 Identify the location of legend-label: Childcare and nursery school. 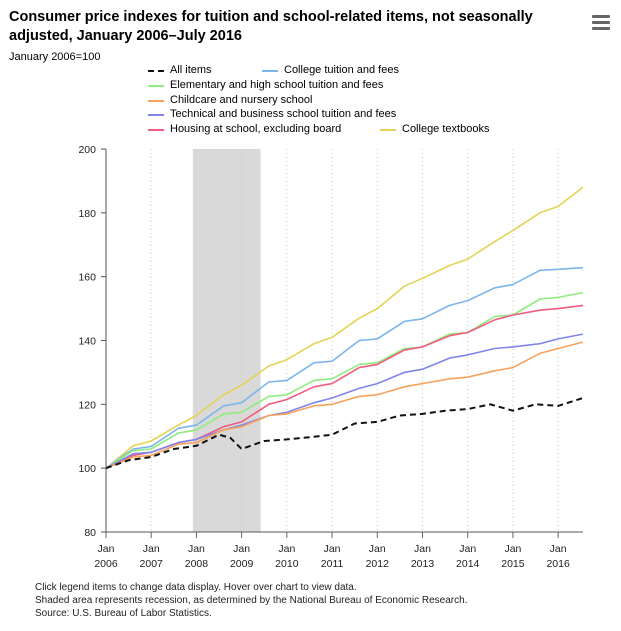
(241, 100).